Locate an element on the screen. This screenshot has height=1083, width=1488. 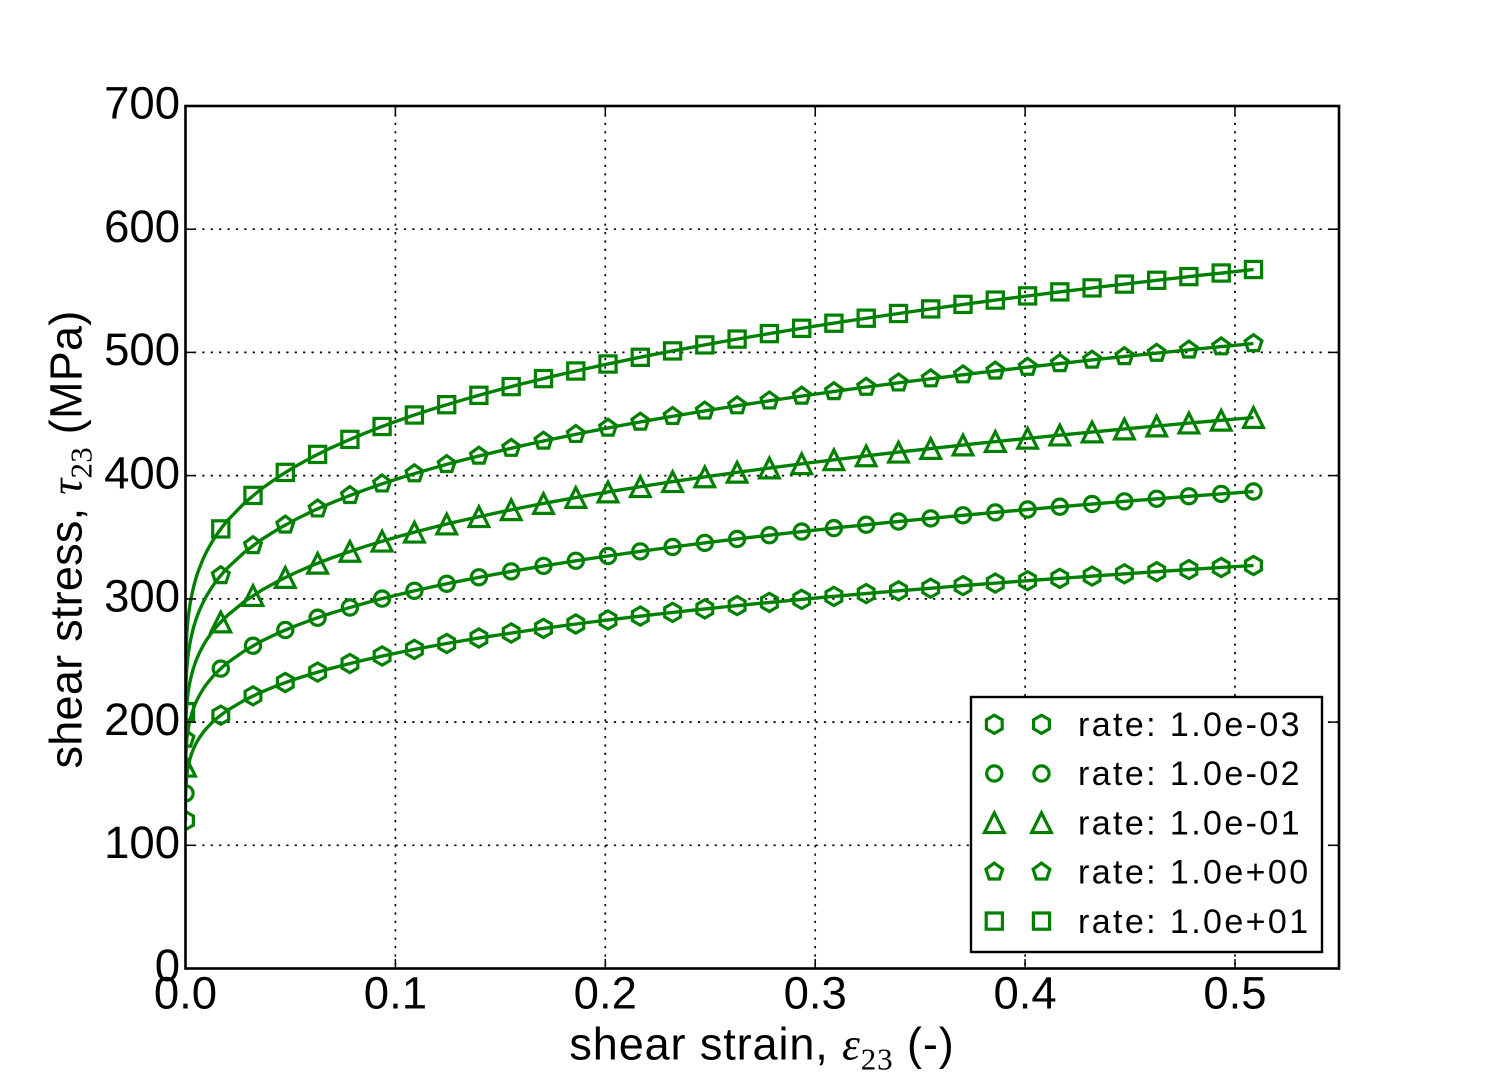
svg-text: shear stress, τ23 (MPa) is located at coordinates (70, 540).